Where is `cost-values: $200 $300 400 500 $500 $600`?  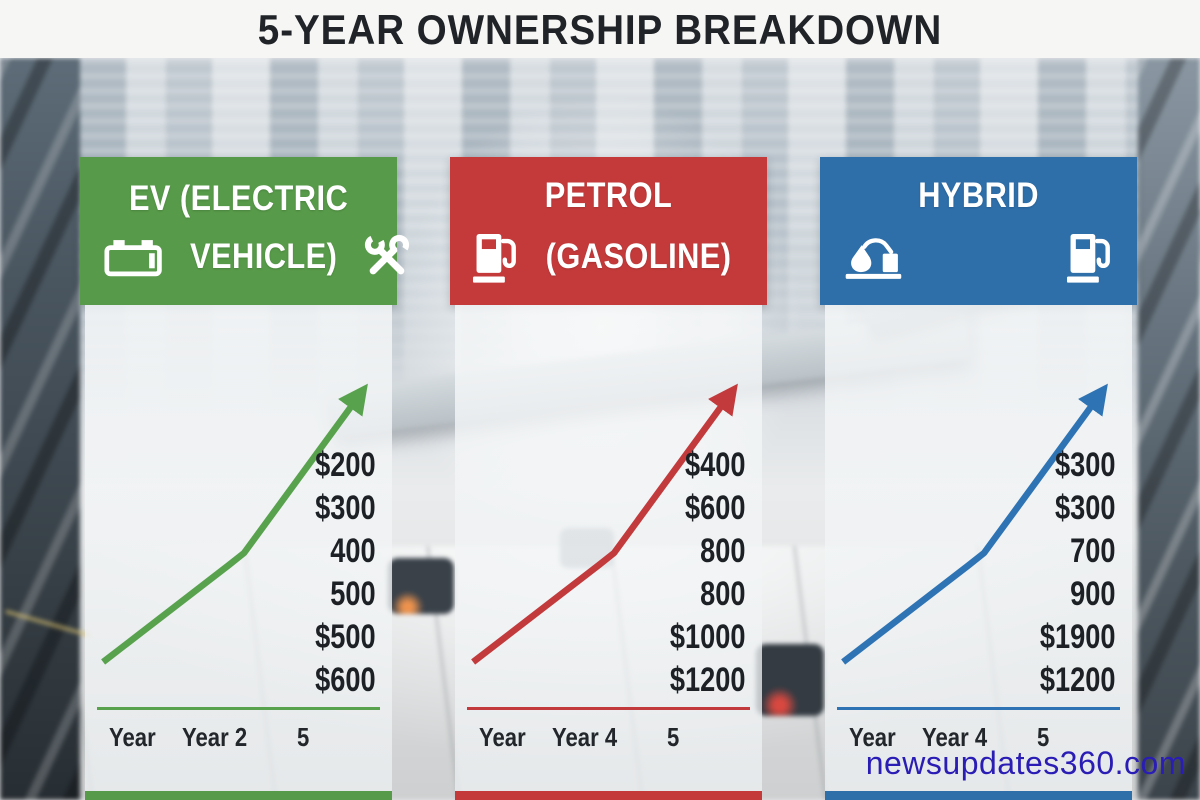
cost-values: $200 $300 400 500 $500 $600 is located at coordinates (338, 573).